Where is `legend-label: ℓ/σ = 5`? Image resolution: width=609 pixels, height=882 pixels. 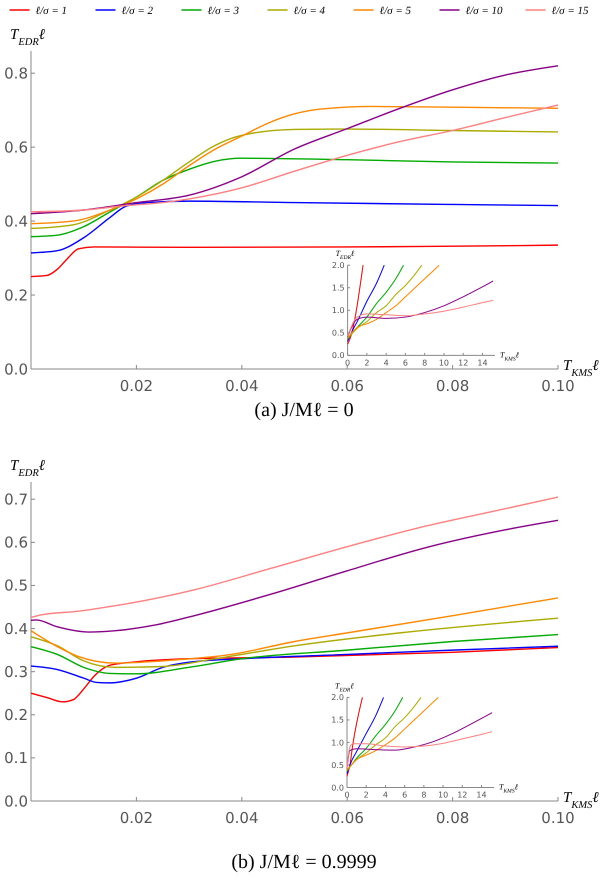
legend-label: ℓ/σ = 5 is located at coordinates (396, 11).